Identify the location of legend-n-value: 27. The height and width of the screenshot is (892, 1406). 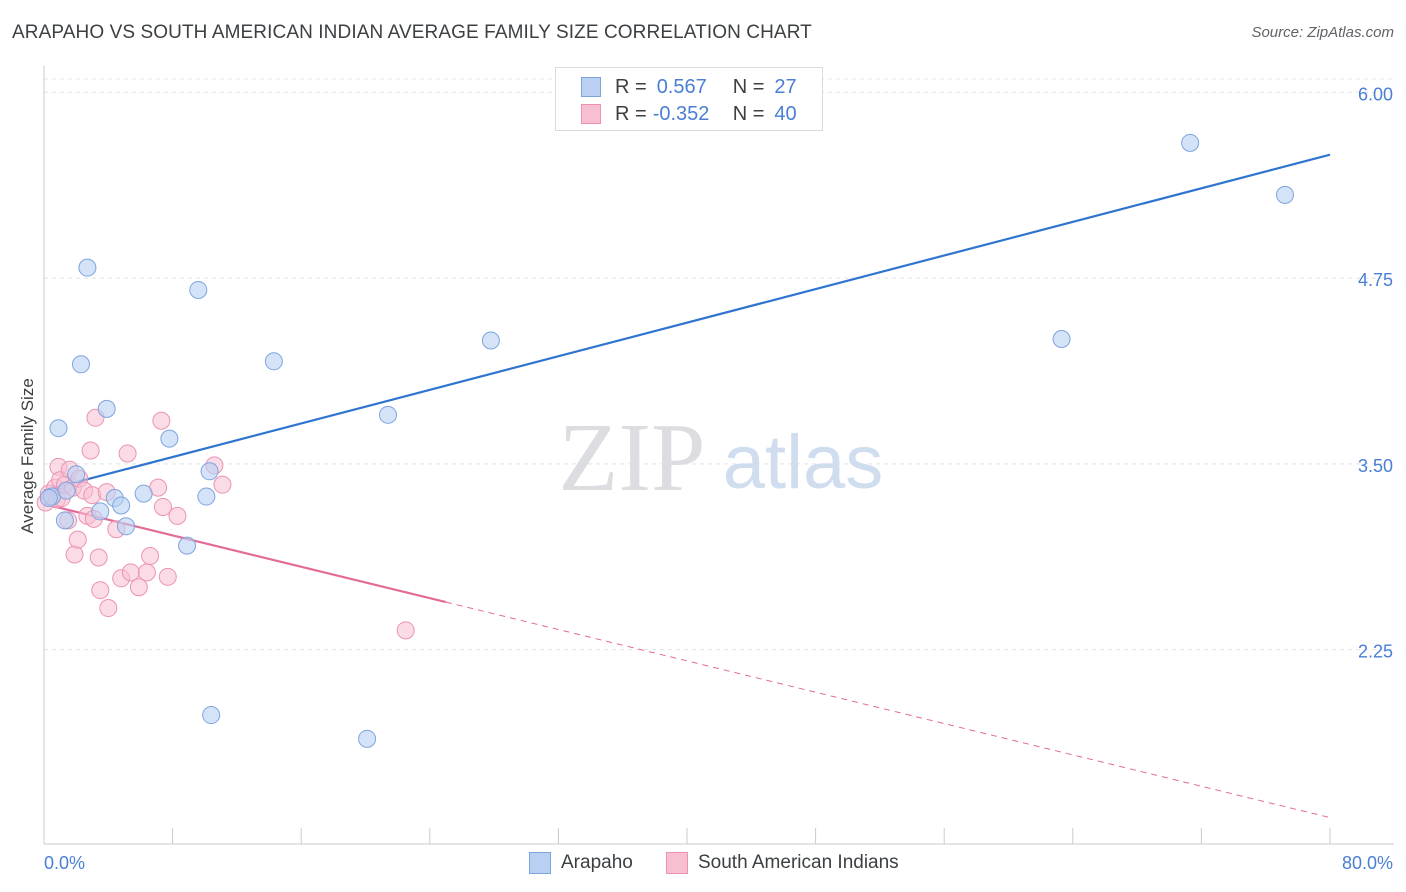
(785, 86).